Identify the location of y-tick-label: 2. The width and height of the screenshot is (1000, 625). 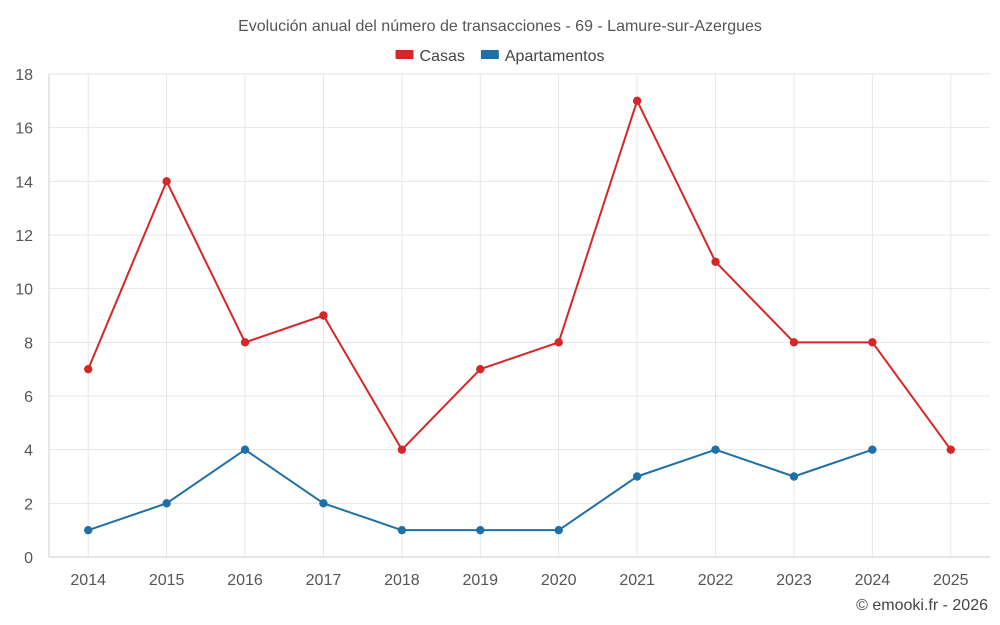
(28, 504).